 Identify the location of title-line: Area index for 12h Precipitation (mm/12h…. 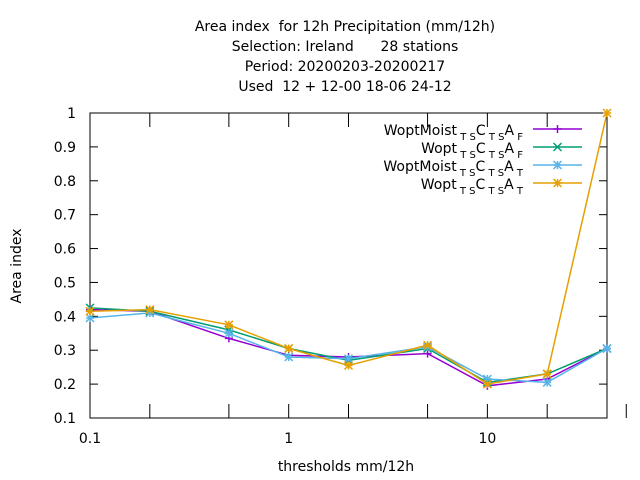
(345, 27).